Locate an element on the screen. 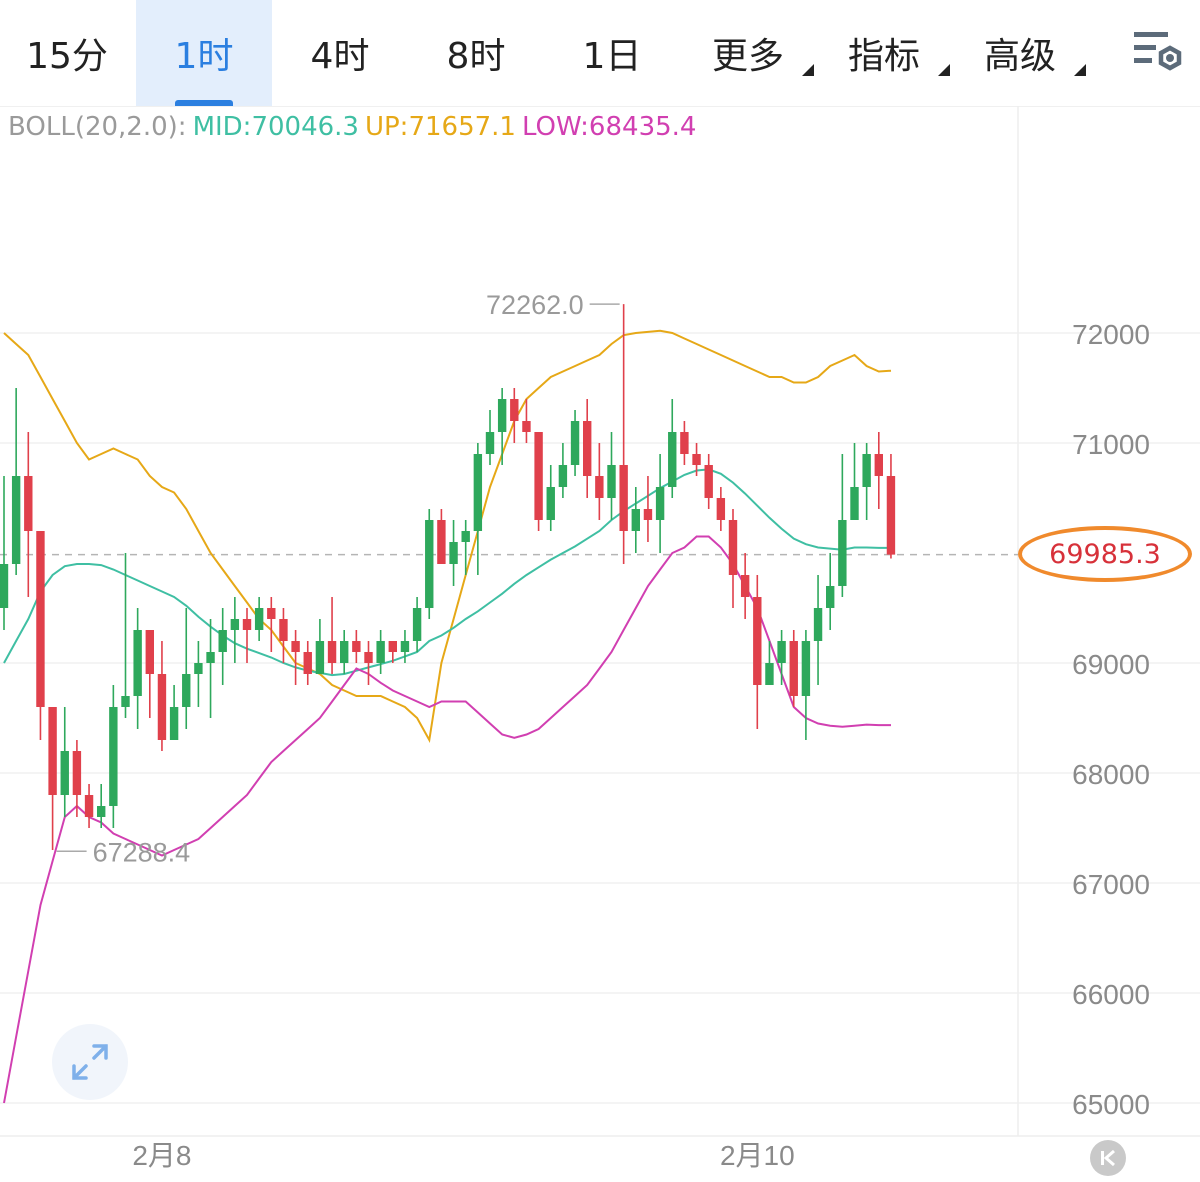 This screenshot has height=1182, width=1200. tab-indicators: 指标 is located at coordinates (884, 53).